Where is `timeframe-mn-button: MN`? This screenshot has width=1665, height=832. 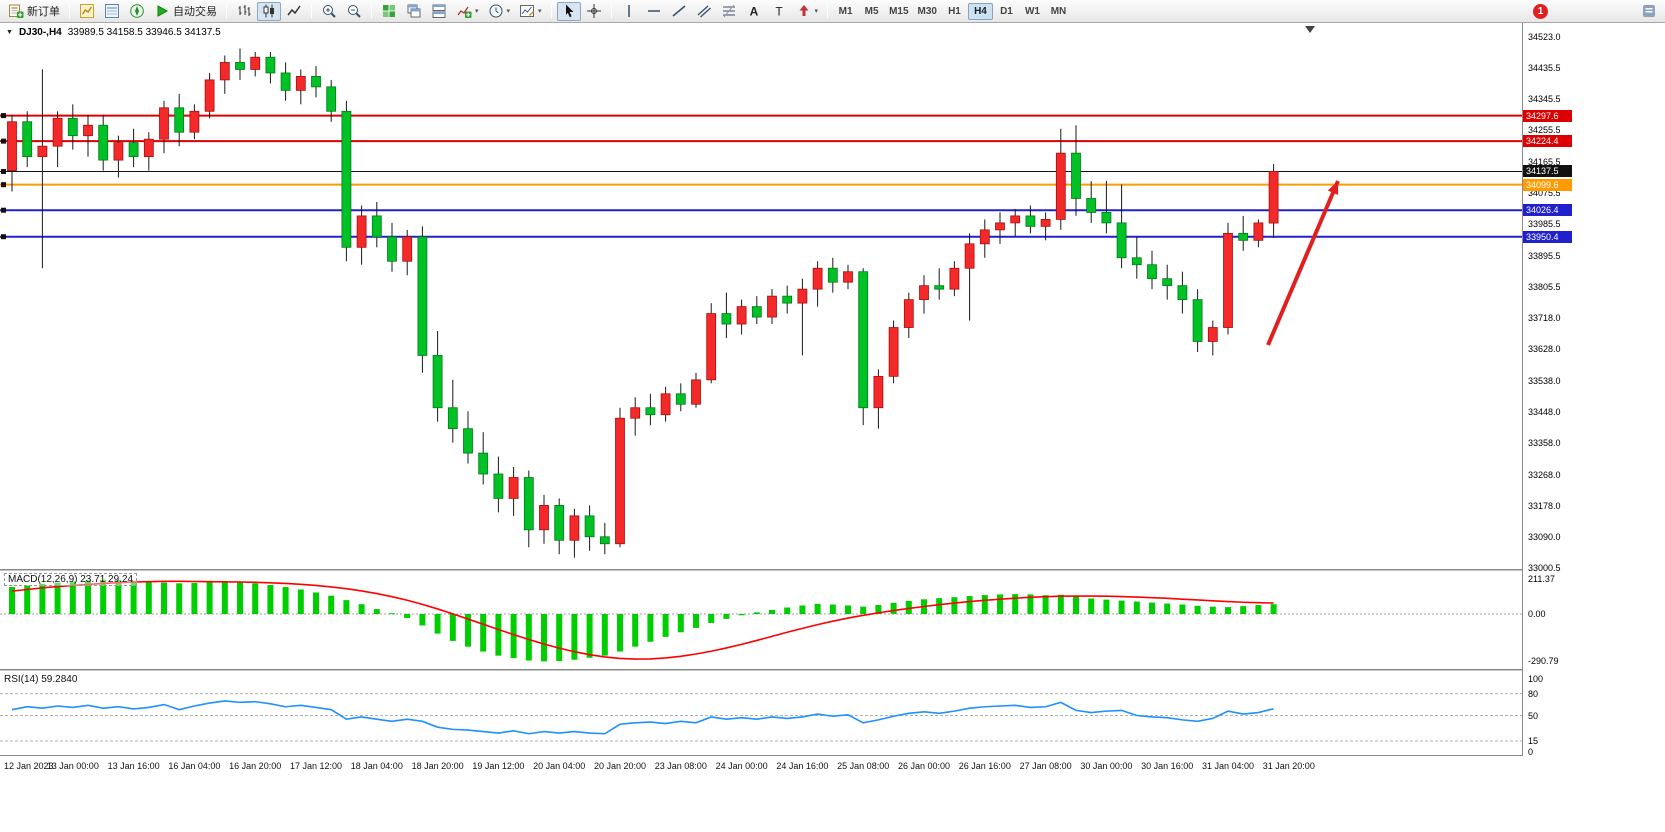 timeframe-mn-button: MN is located at coordinates (1058, 11).